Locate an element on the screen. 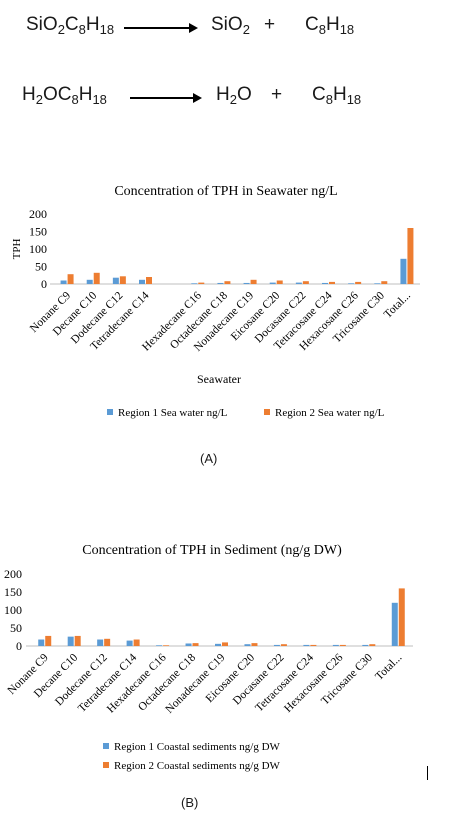  legend-label: Region 2 Coastal sediments ng/g DW is located at coordinates (197, 766).